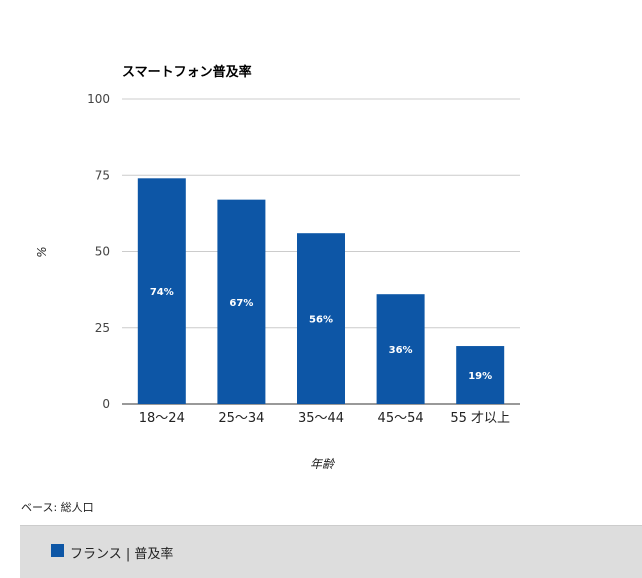  I want to click on x-category-label: 18〜24, so click(162, 418).